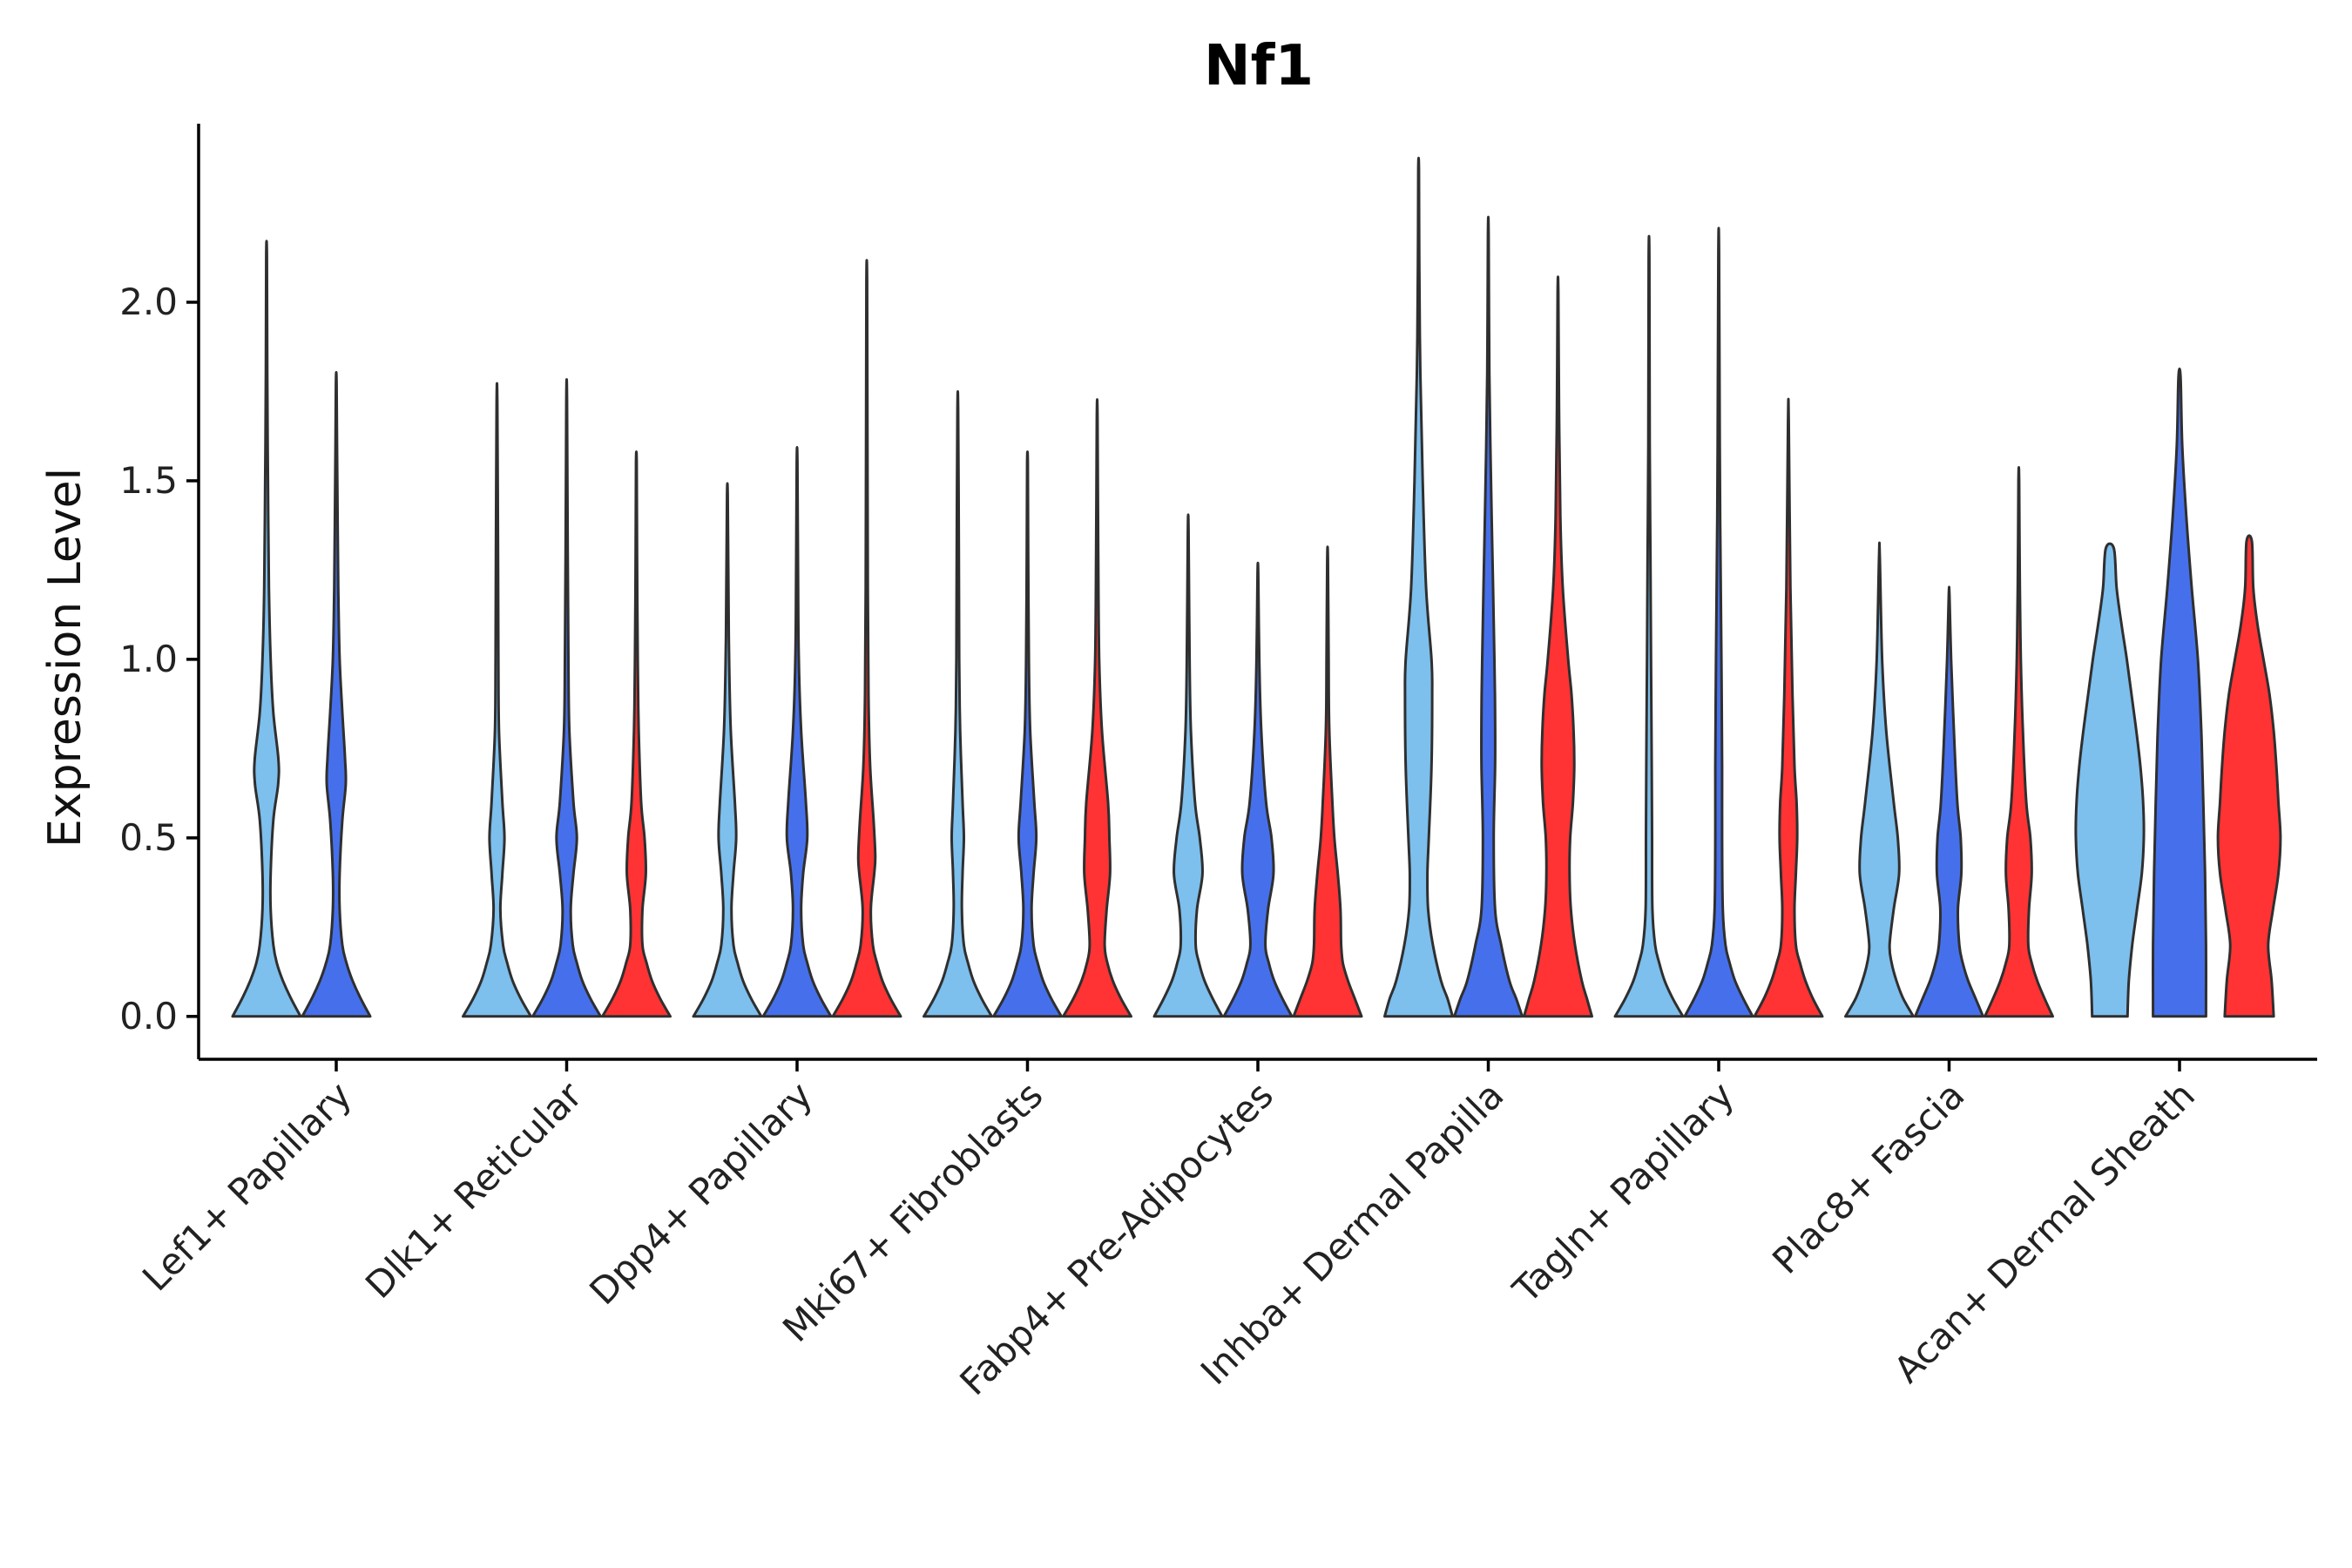 This screenshot has width=2352, height=1568. What do you see at coordinates (913, 1211) in the screenshot?
I see `x-tick-label: Mki67+ Fibroblasts` at bounding box center [913, 1211].